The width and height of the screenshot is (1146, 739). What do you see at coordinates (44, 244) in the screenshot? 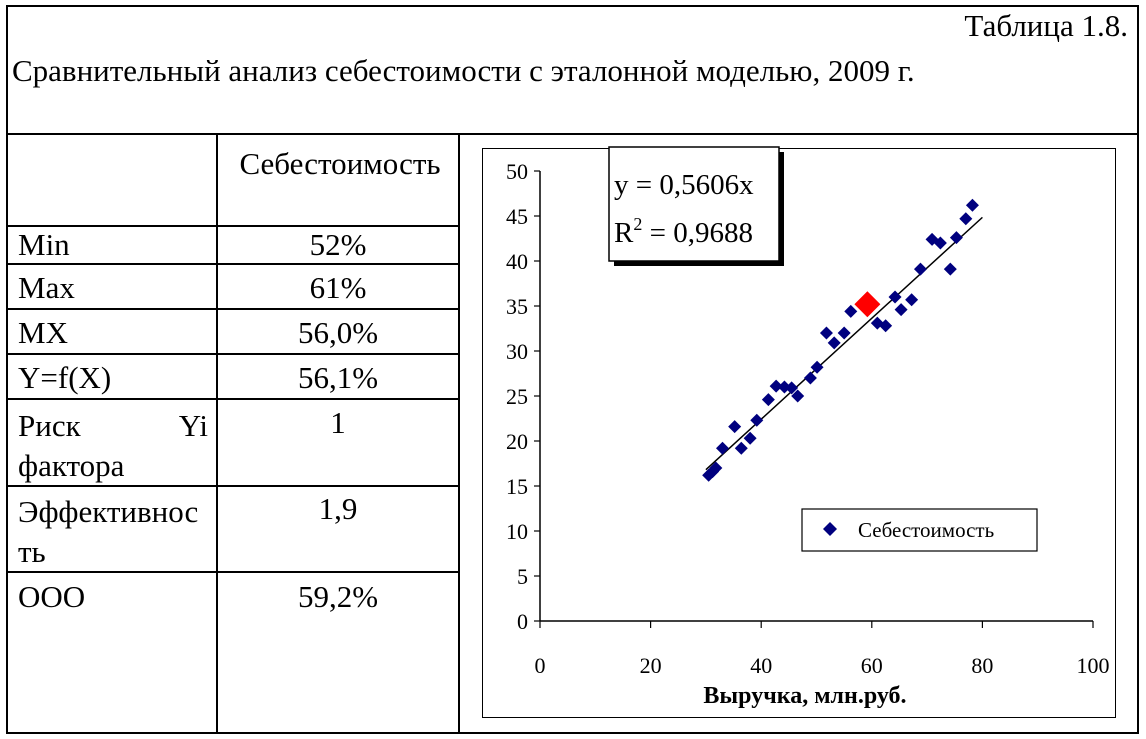
I see `row-label: Min` at bounding box center [44, 244].